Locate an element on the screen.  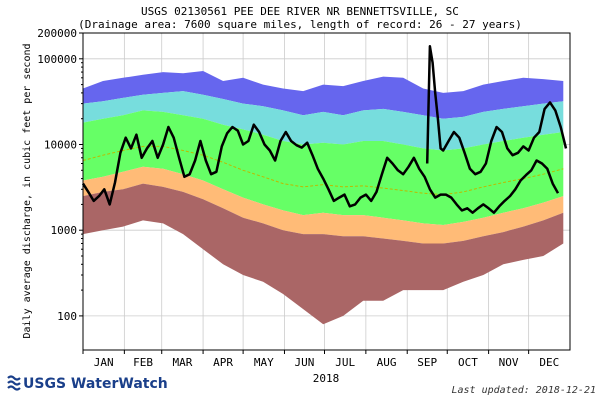
y-tick-label: 100000 is located at coordinates (57, 59).